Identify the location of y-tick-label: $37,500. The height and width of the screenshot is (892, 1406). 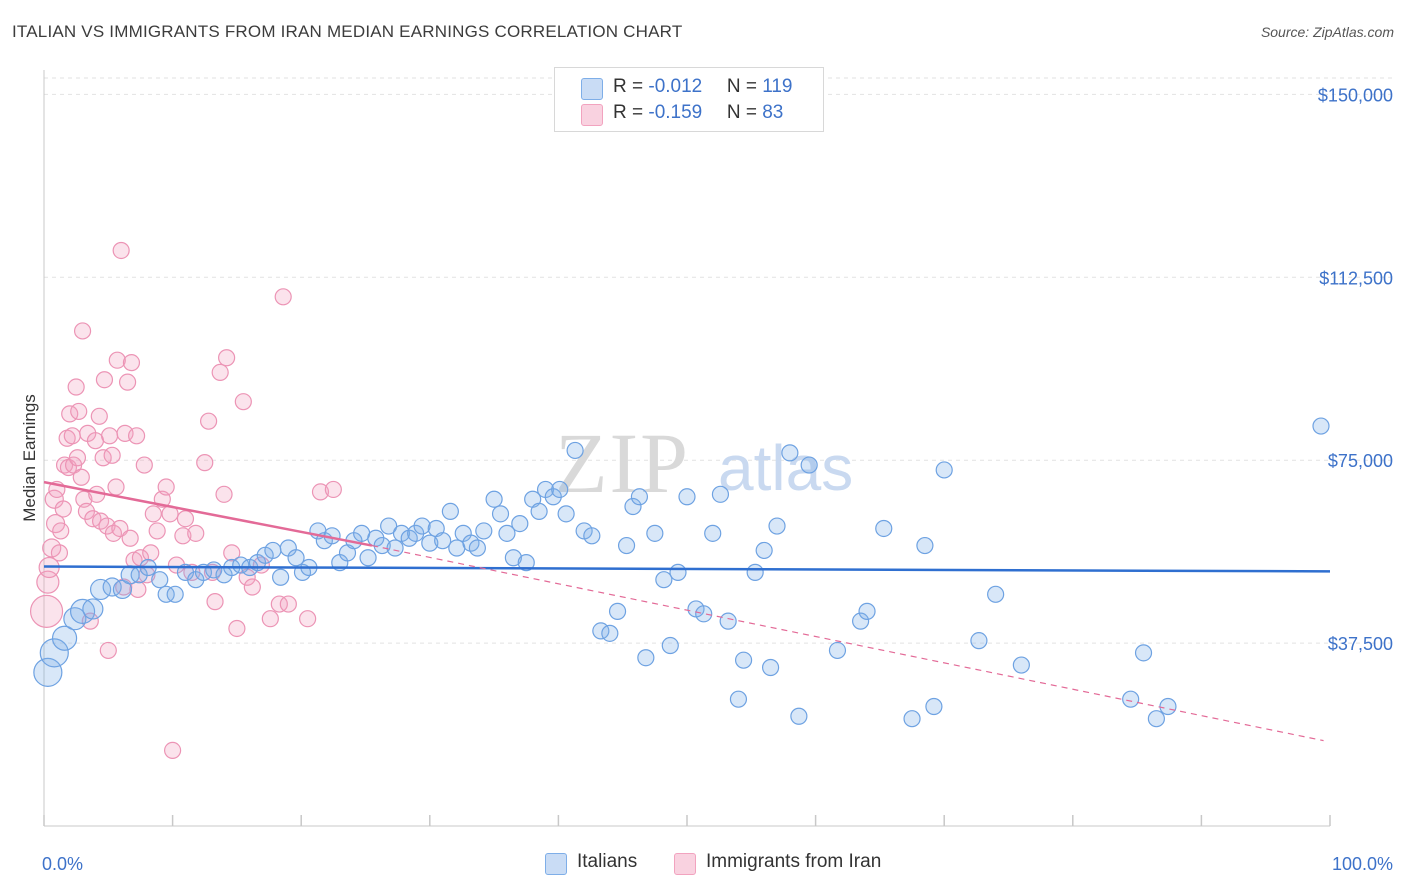
(1360, 644).